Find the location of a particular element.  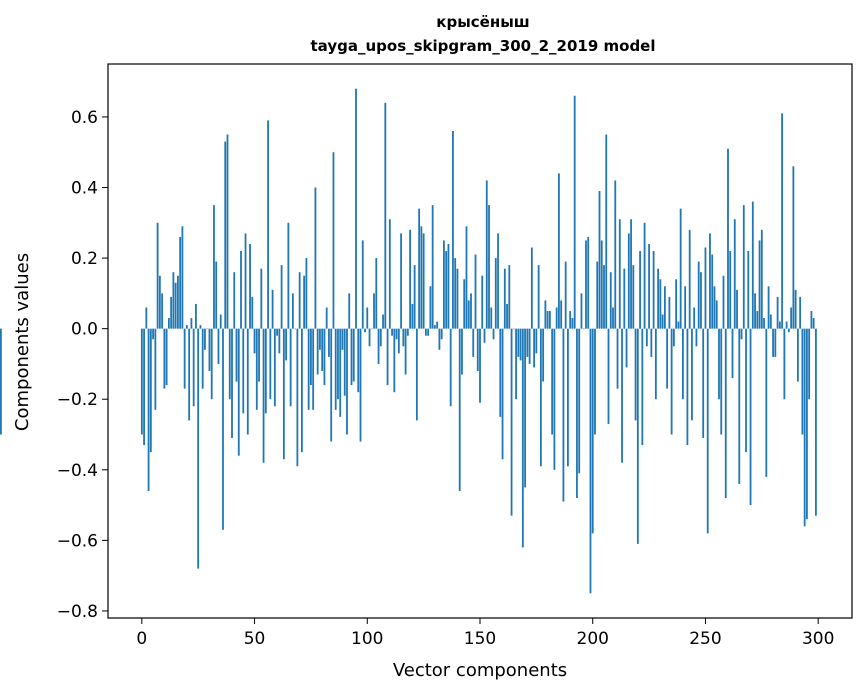

y-tick-label: 0.4 is located at coordinates (84, 189).